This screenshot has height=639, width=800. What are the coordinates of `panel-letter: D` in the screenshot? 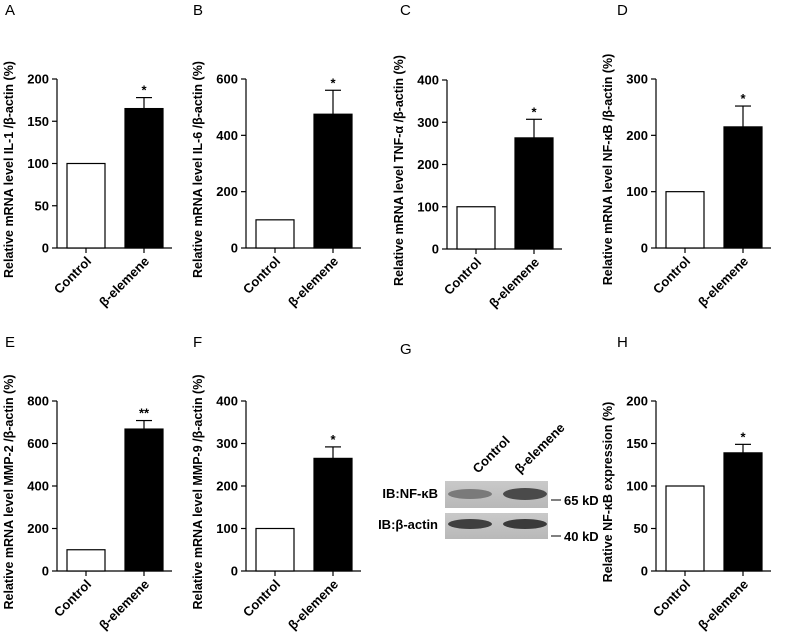 It's located at (622, 10).